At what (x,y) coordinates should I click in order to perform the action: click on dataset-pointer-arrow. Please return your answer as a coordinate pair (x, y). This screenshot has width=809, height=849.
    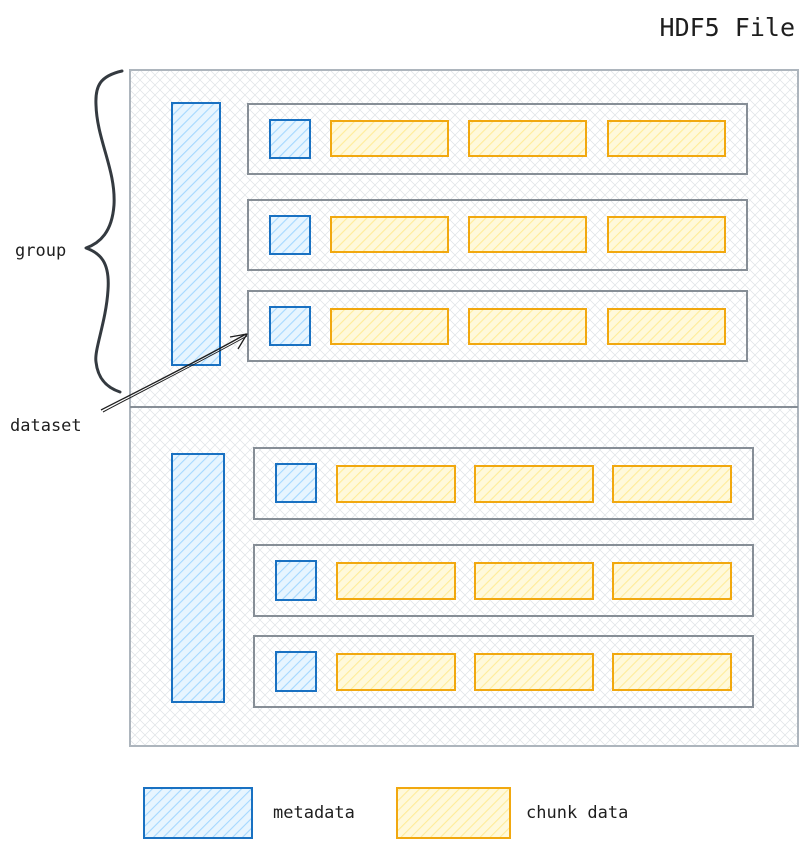
    Looking at the image, I should click on (174, 373).